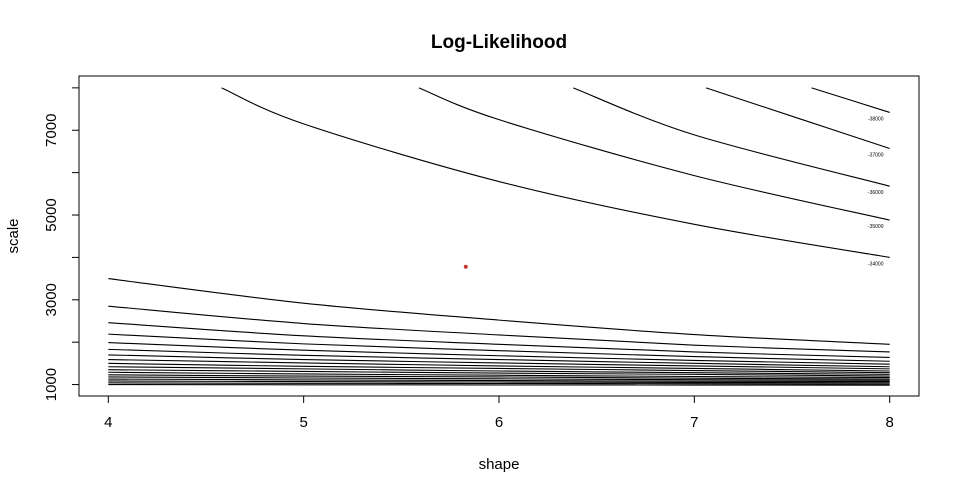 The width and height of the screenshot is (960, 493). What do you see at coordinates (890, 422) in the screenshot?
I see `x-tick-label: 8` at bounding box center [890, 422].